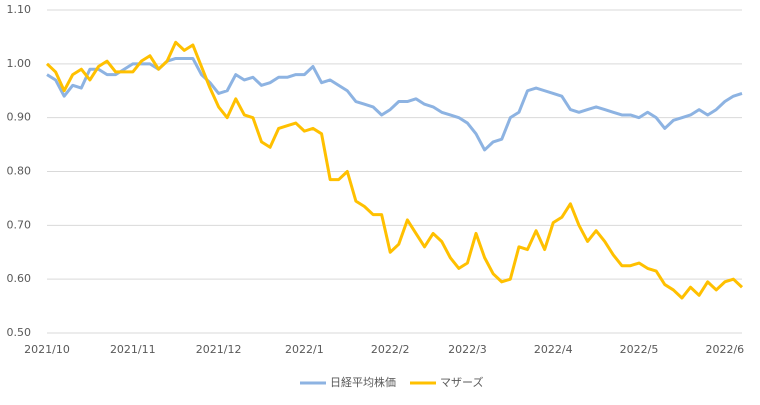  What do you see at coordinates (363, 382) in the screenshot?
I see `legend-label: 日経平均株価` at bounding box center [363, 382].